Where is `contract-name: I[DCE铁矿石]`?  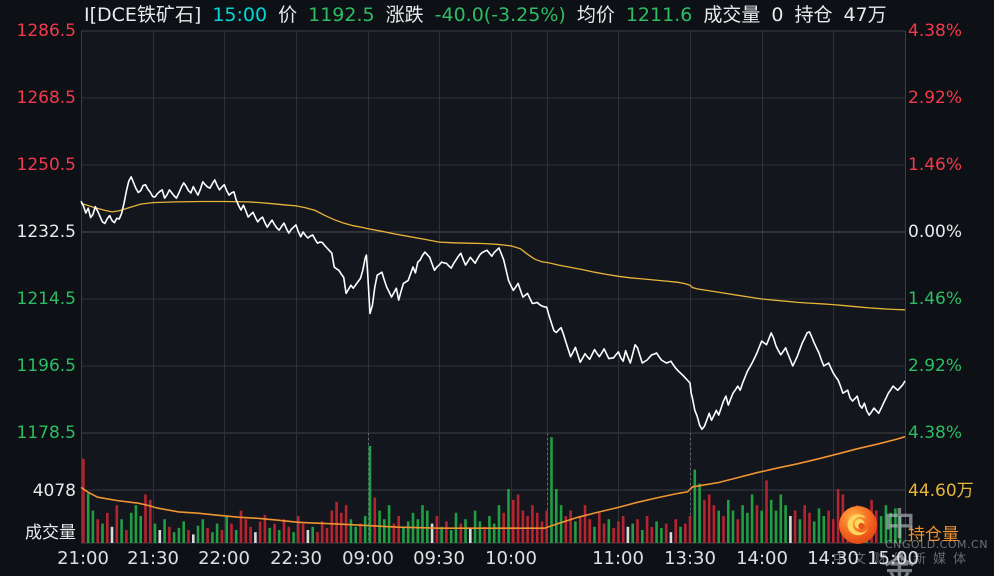 contract-name: I[DCE铁矿石] is located at coordinates (143, 15).